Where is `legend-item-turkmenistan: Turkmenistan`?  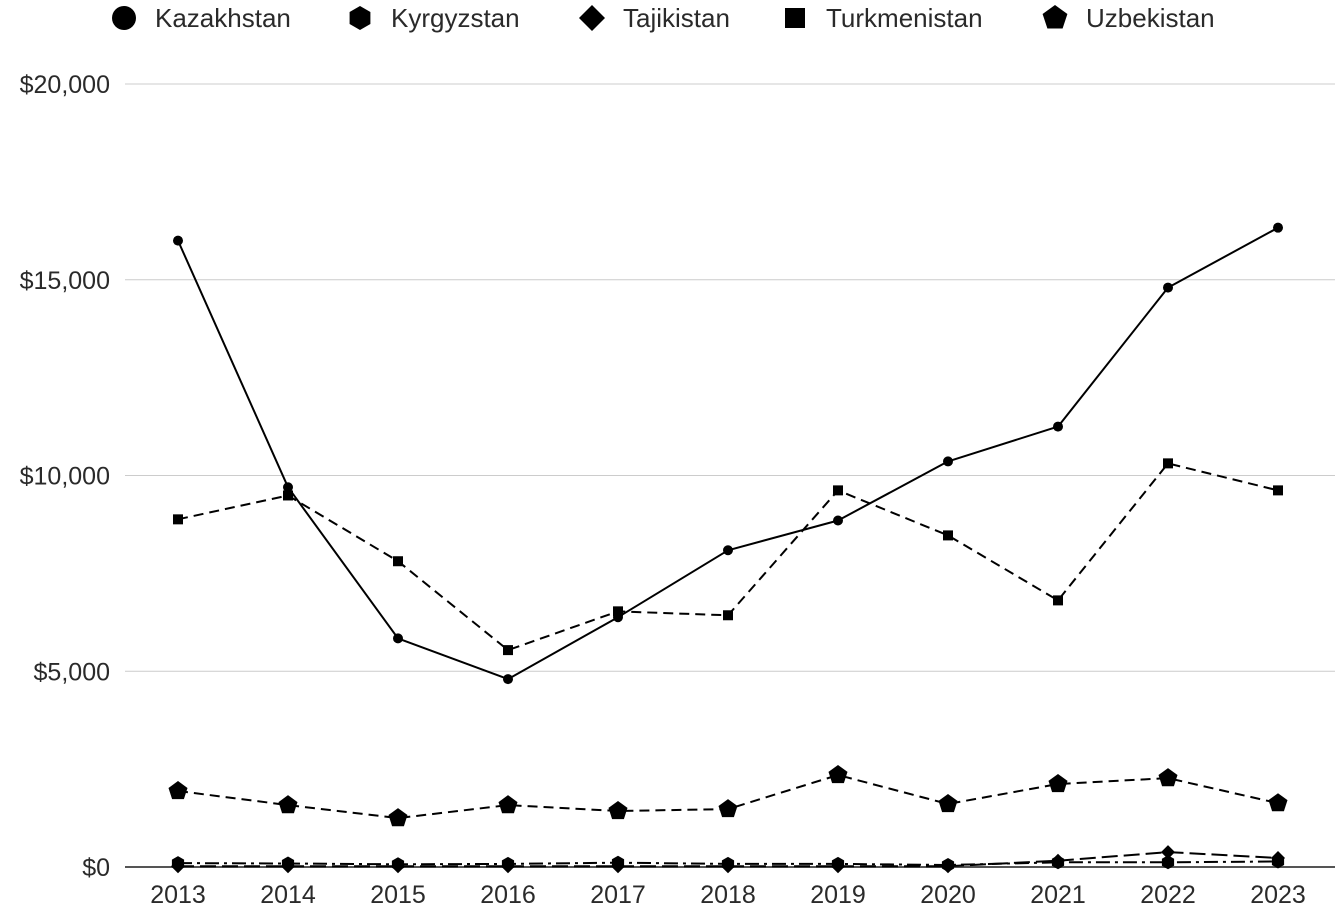
legend-item-turkmenistan: Turkmenistan is located at coordinates (884, 18).